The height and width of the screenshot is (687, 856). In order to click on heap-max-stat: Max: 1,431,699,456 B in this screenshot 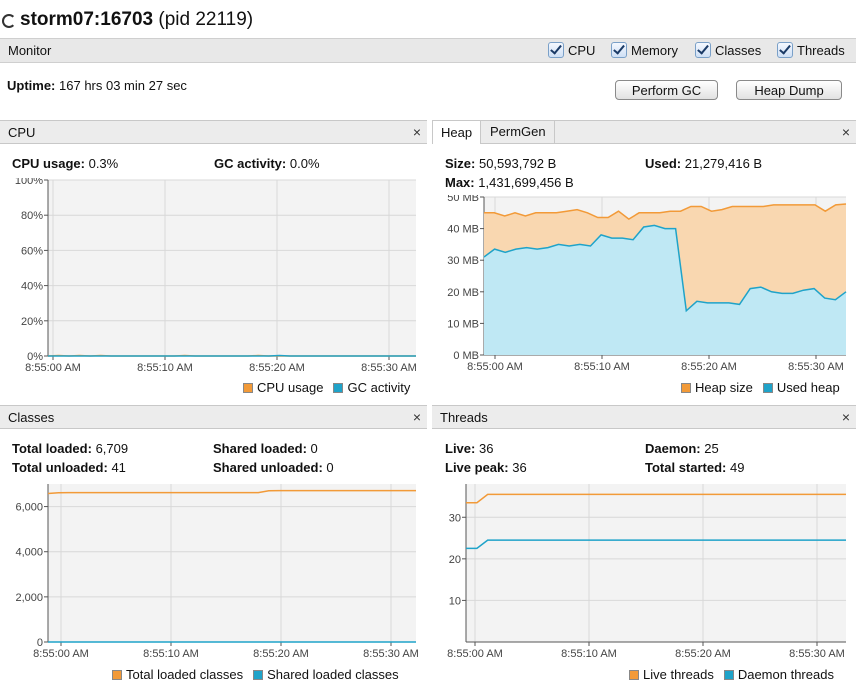, I will do `click(509, 182)`.